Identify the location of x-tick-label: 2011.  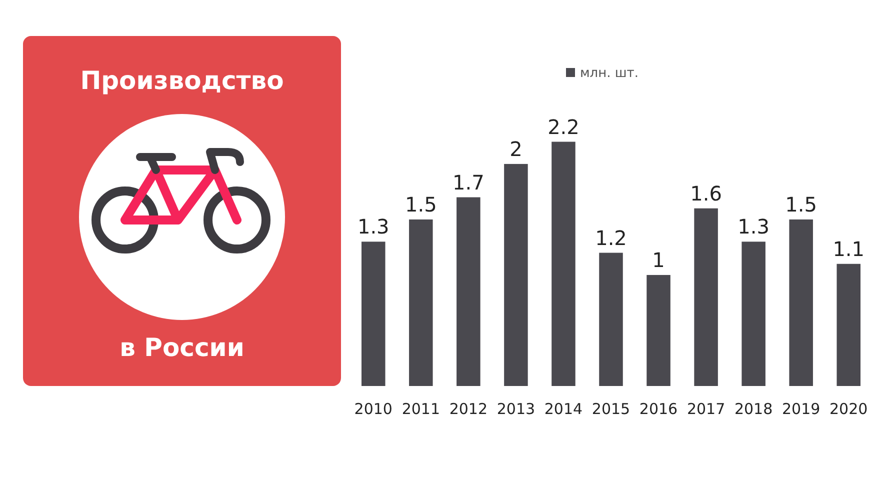
(421, 409).